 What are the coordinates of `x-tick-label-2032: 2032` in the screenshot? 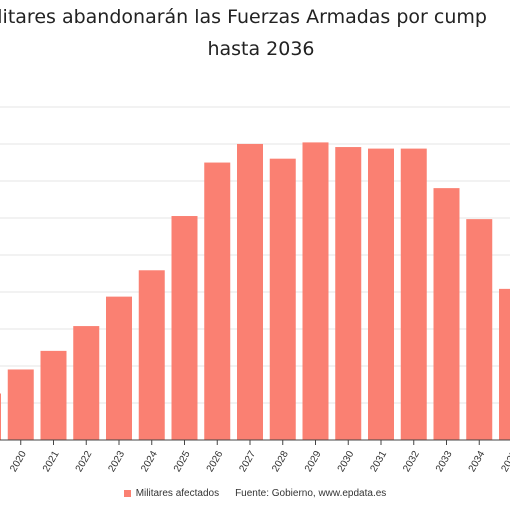 It's located at (411, 461).